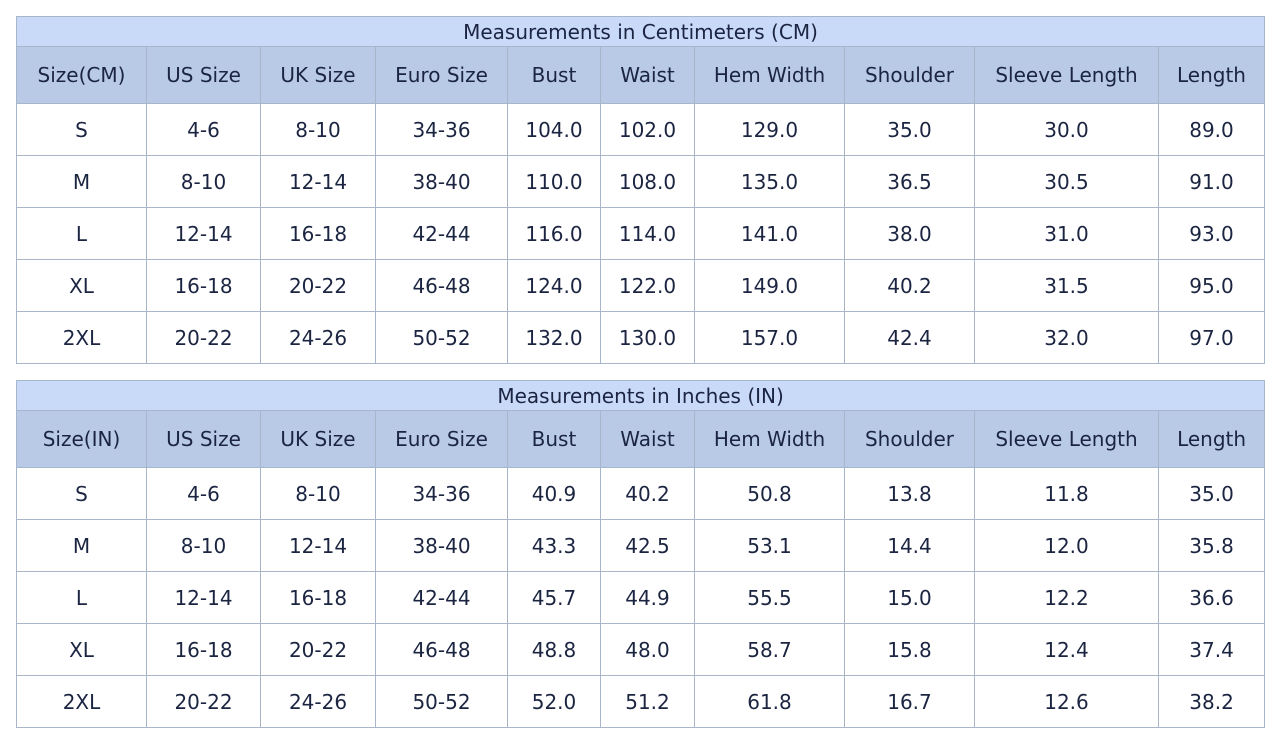 The height and width of the screenshot is (748, 1279). What do you see at coordinates (1211, 337) in the screenshot?
I see `cell: 97.0` at bounding box center [1211, 337].